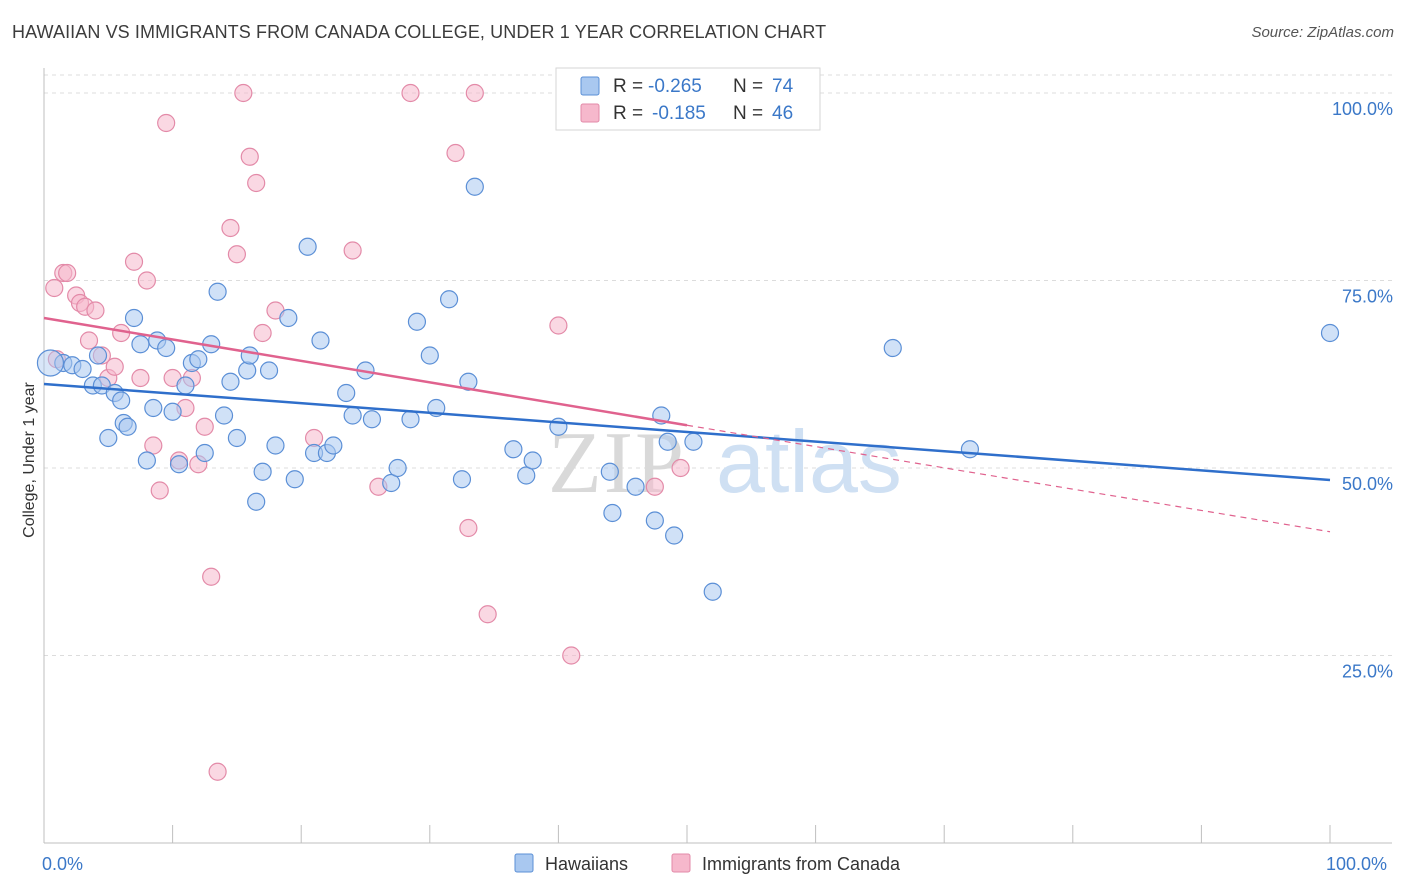  I want to click on bottom-legend-swatch-hawaiians, so click(524, 863).